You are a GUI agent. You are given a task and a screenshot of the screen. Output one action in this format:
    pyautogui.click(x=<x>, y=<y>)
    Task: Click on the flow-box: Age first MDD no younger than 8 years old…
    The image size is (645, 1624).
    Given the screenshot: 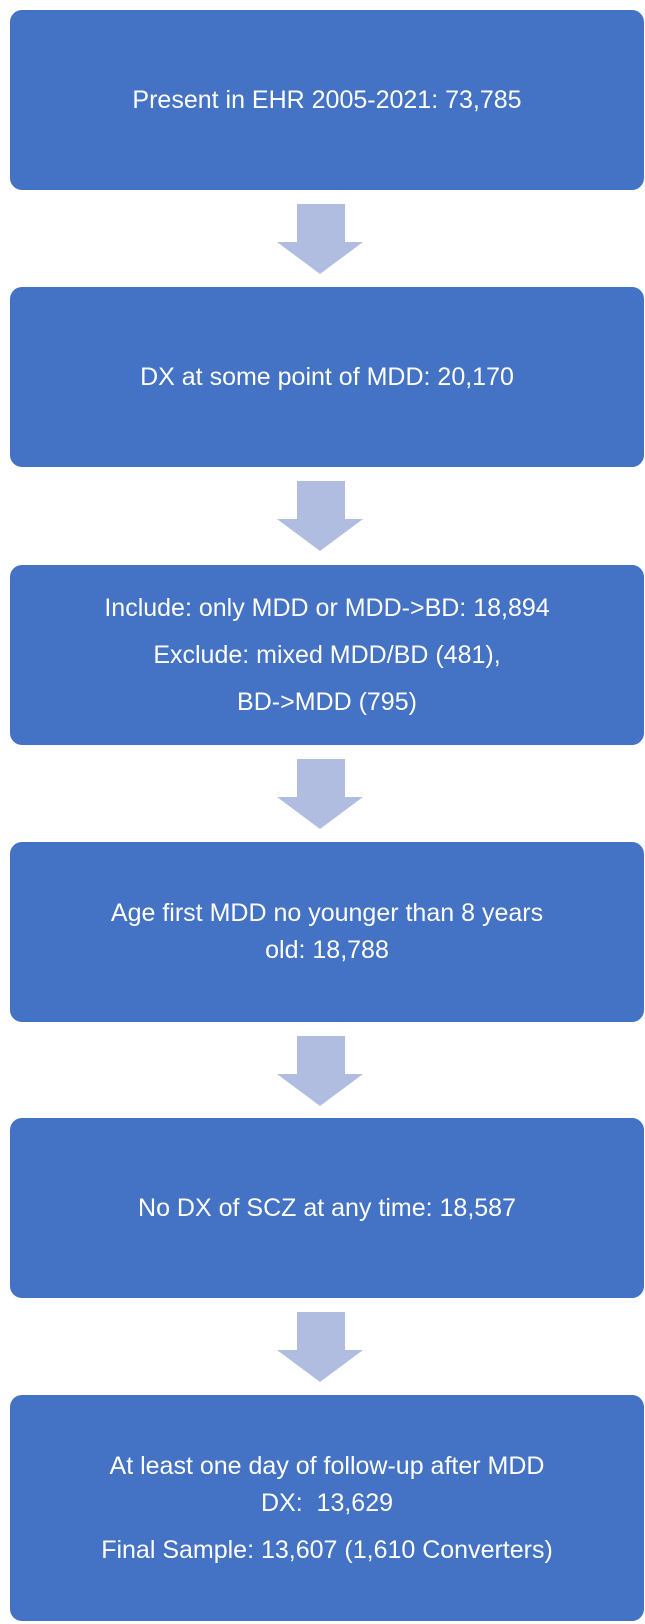 What is the action you would take?
    pyautogui.click(x=327, y=932)
    